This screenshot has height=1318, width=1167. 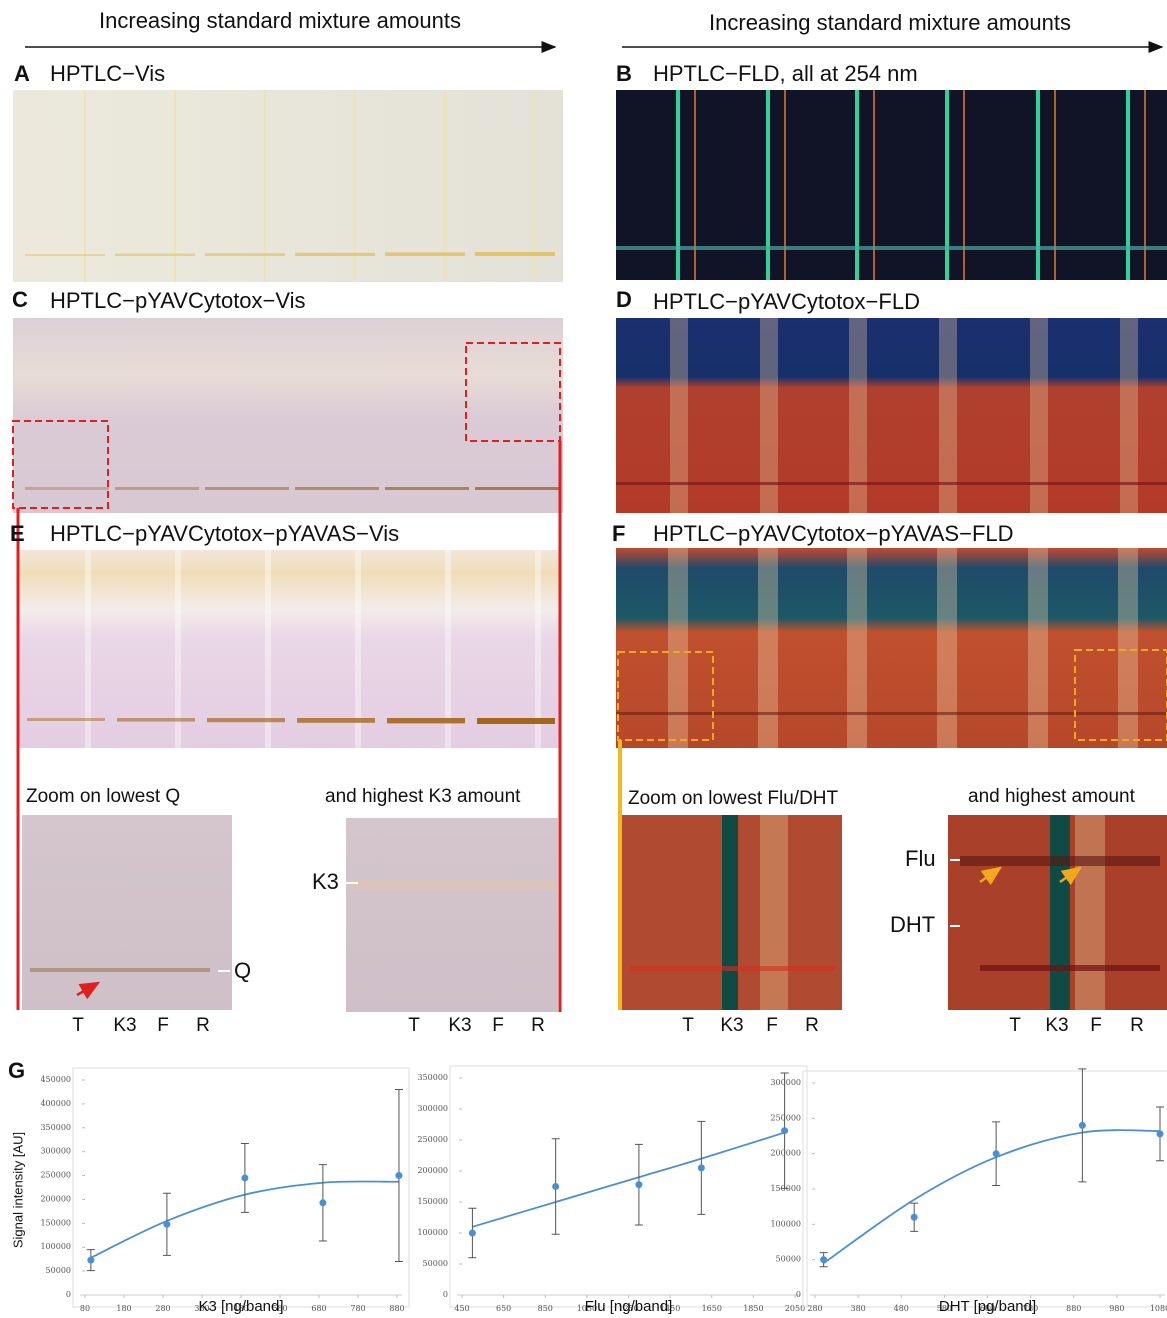 I want to click on x-tick-label: 580, so click(x=944, y=1308).